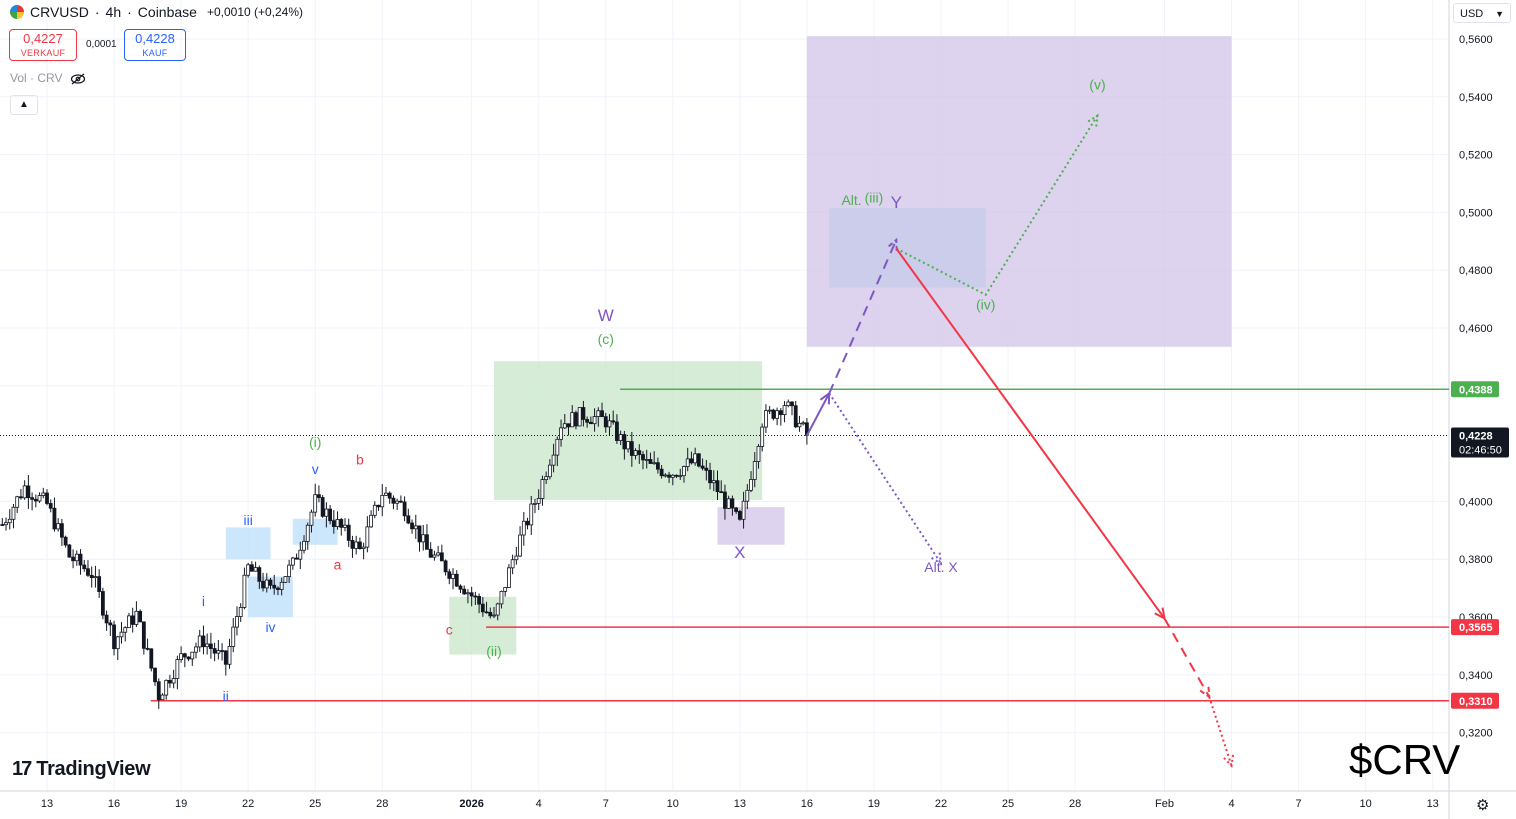 The height and width of the screenshot is (819, 1516). Describe the element at coordinates (78, 79) in the screenshot. I see `eye-off-icon` at that location.